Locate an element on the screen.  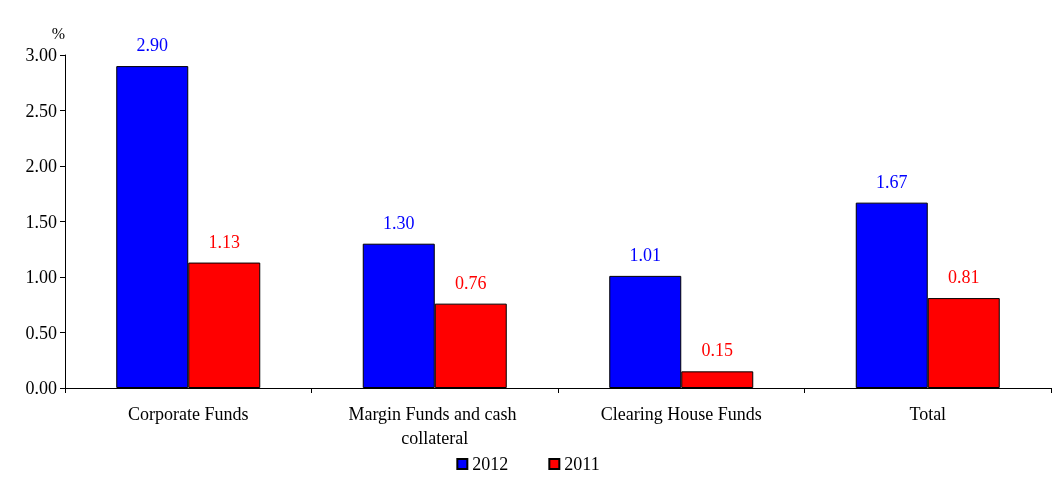
legend-label: 2012 is located at coordinates (490, 464).